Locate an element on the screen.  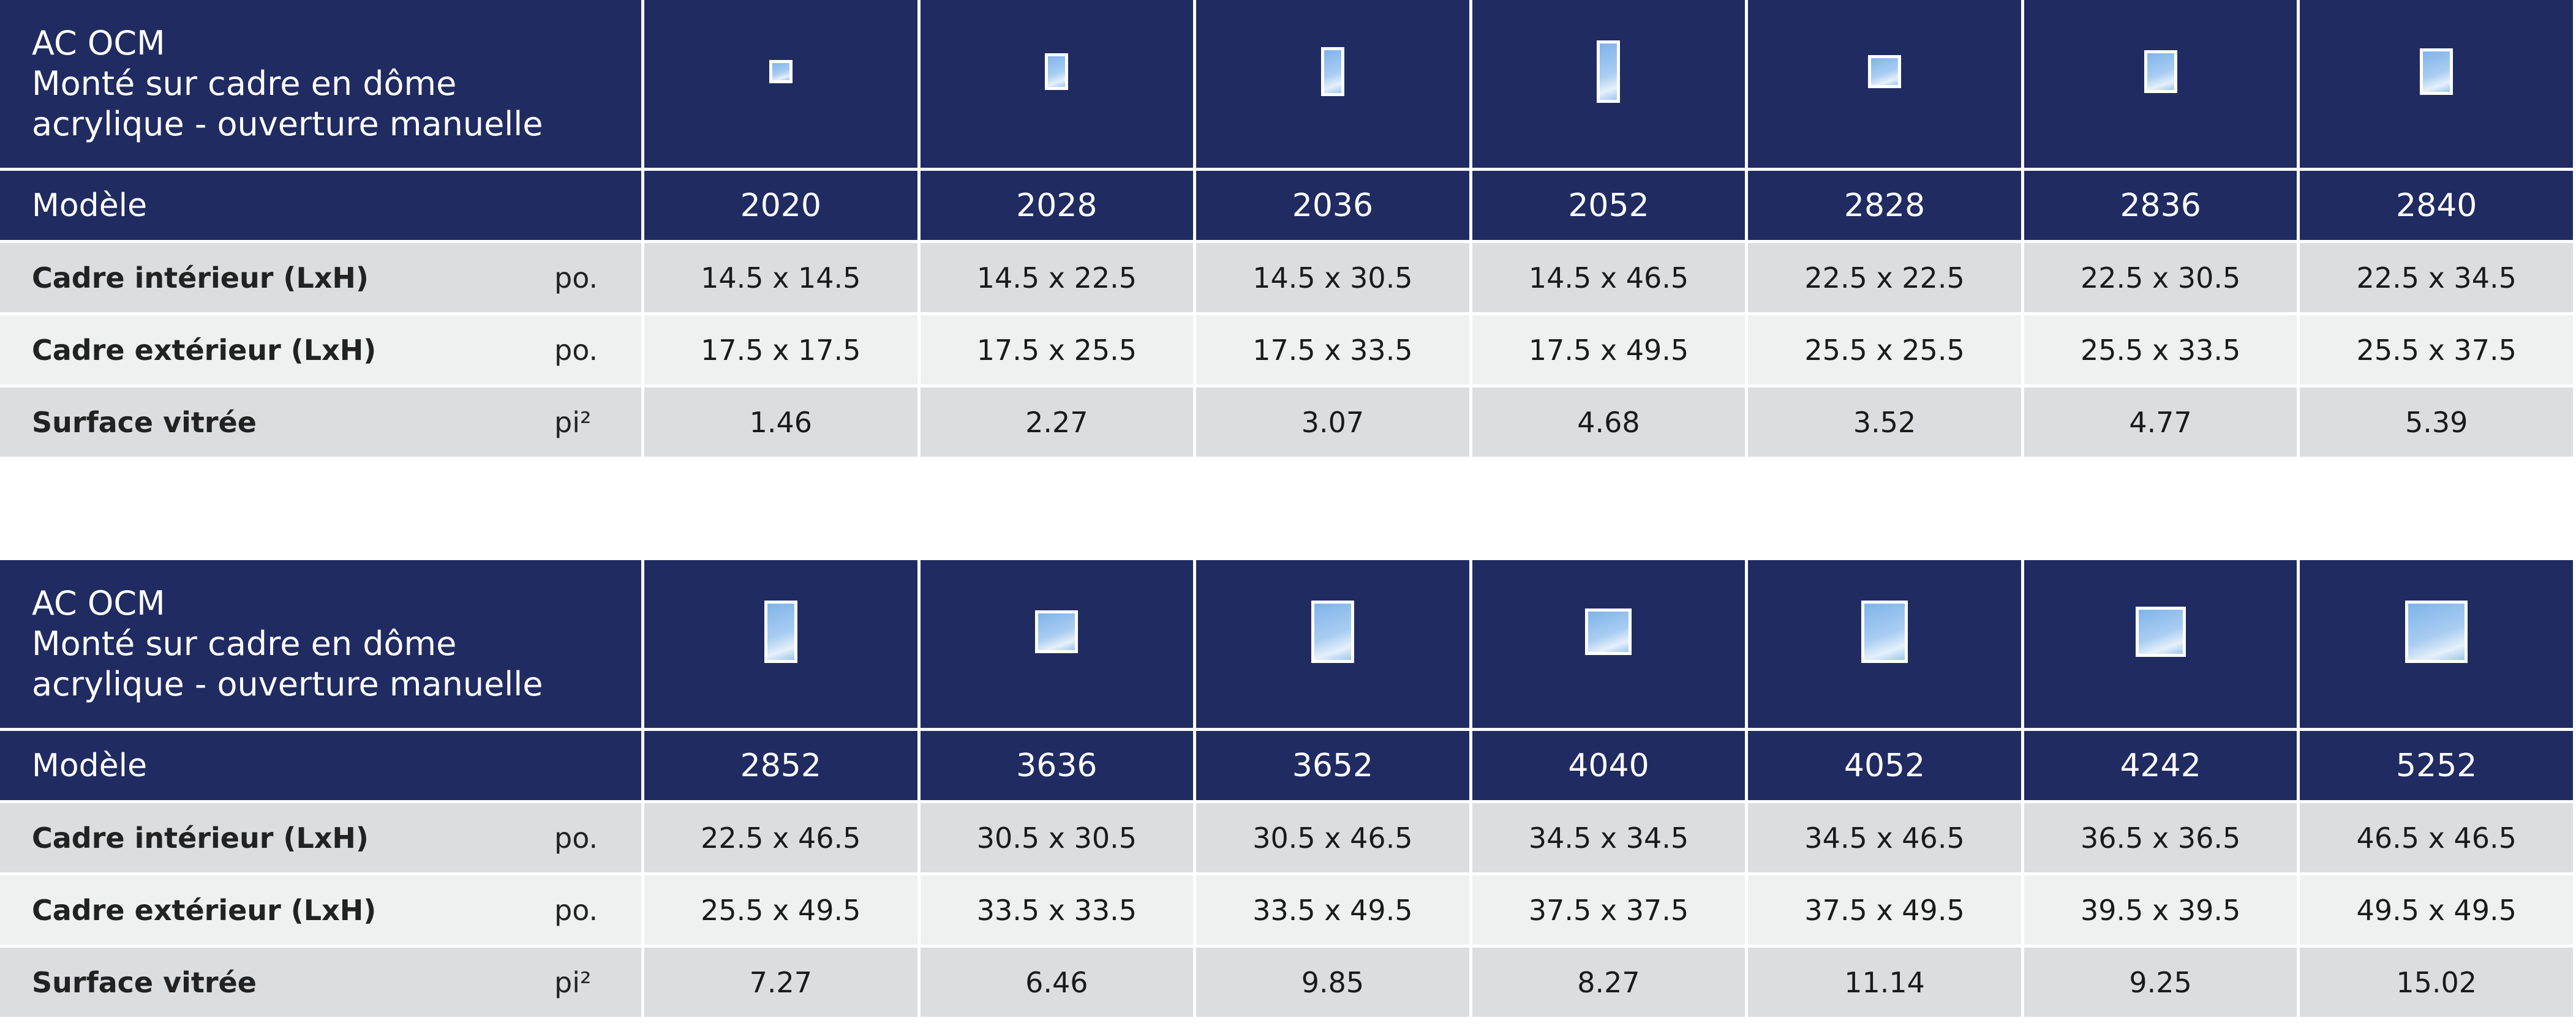
value-cell: 14.5 x 14.5 is located at coordinates (780, 277).